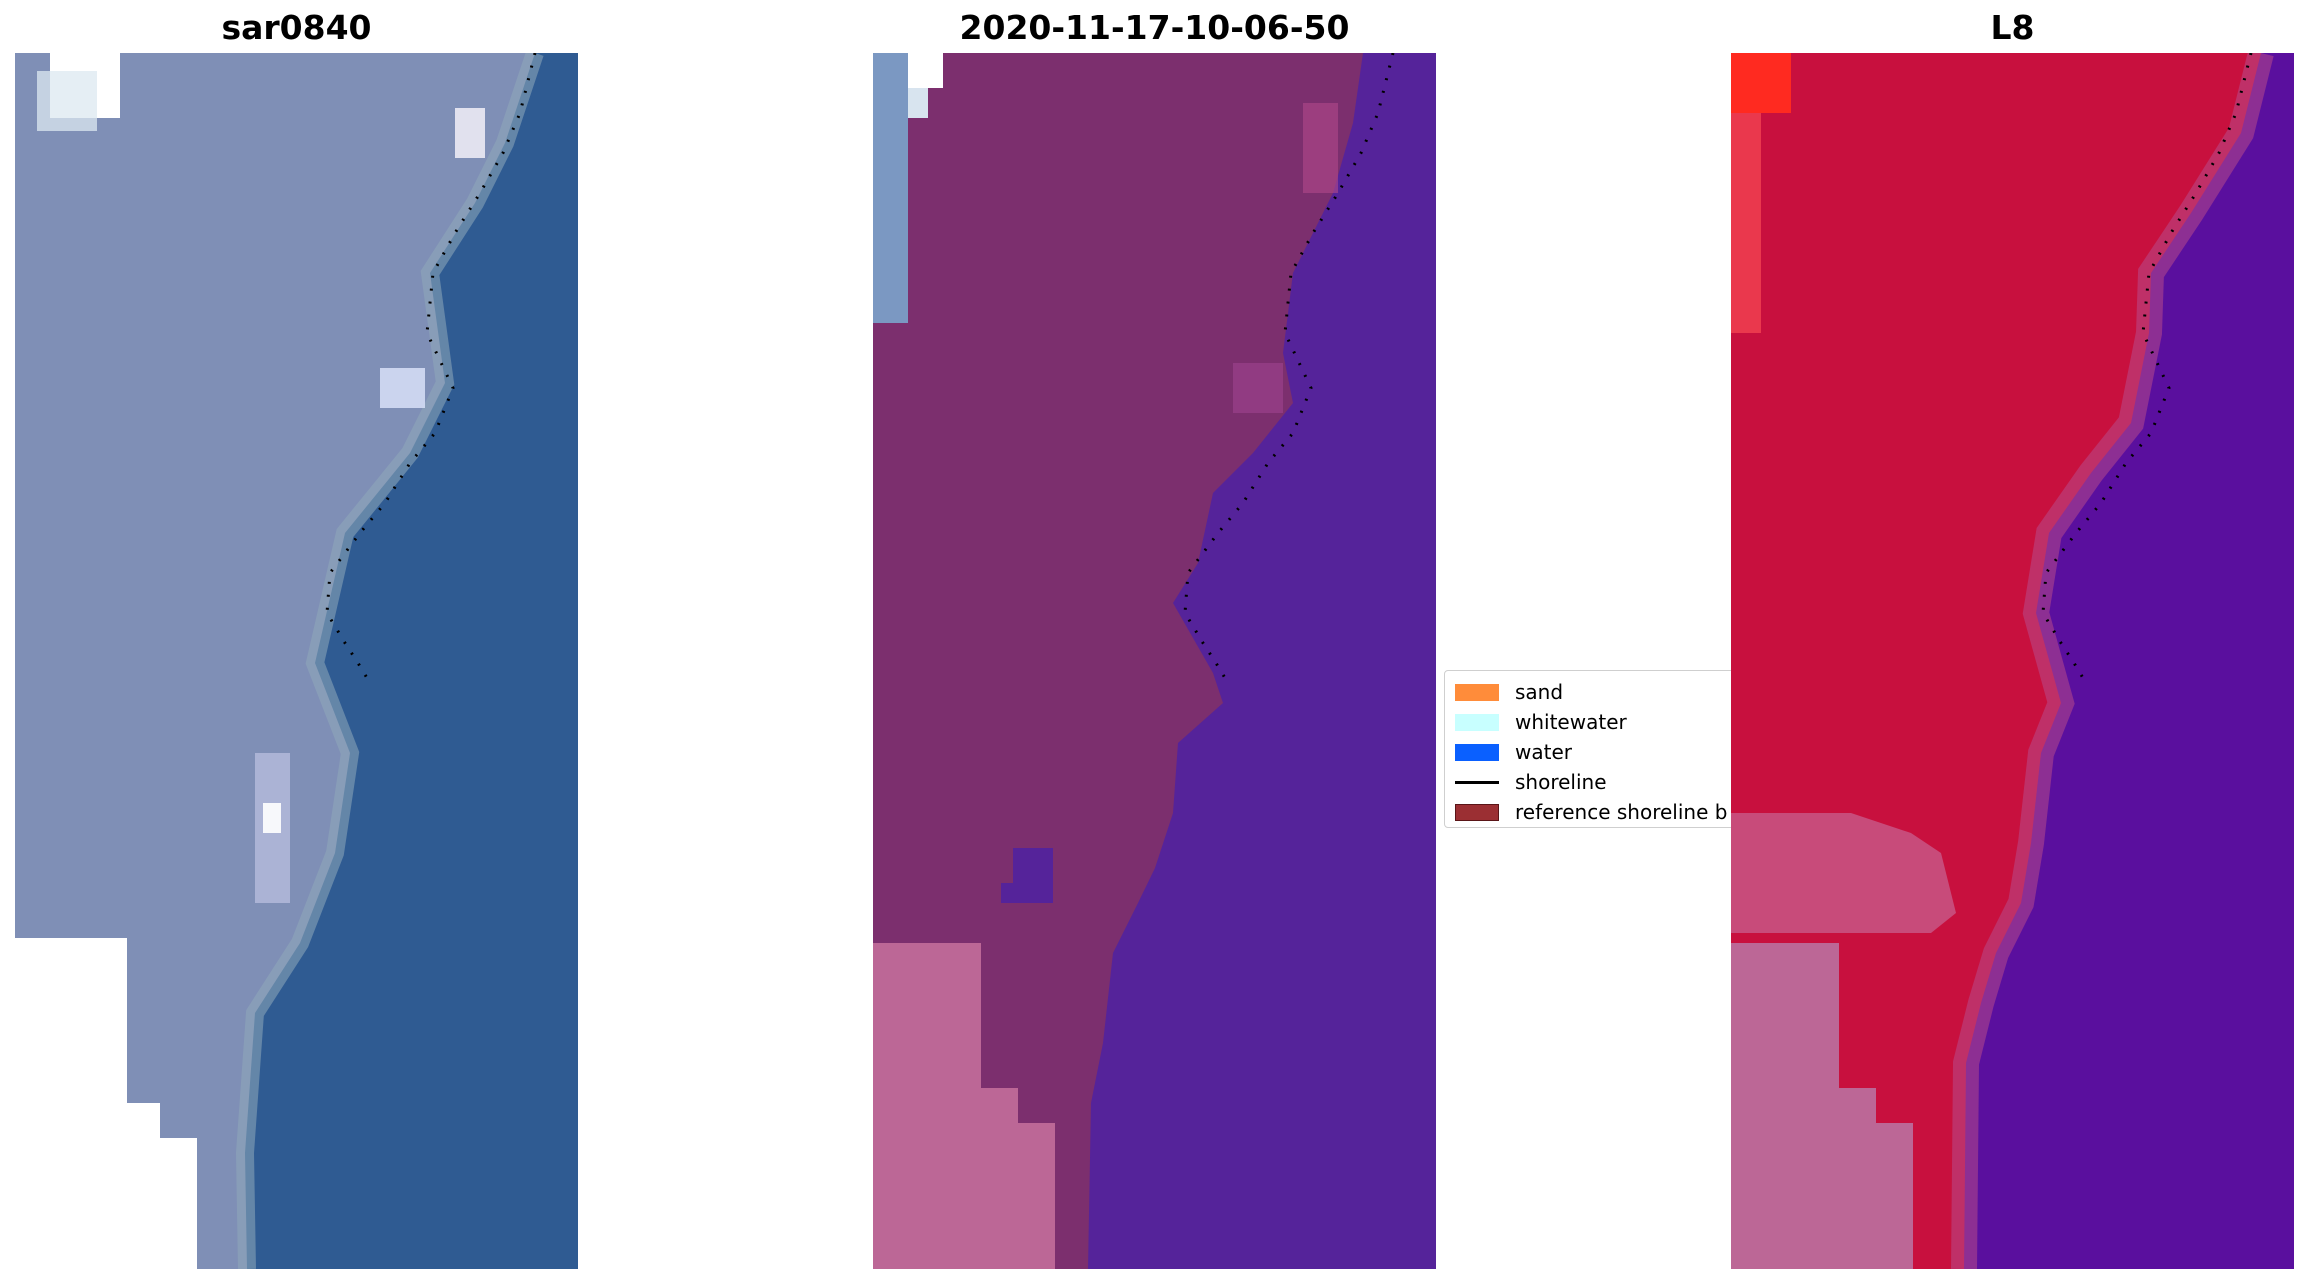 This screenshot has height=1283, width=2307. Describe the element at coordinates (1843, 873) in the screenshot. I see `mixed-patch` at that location.